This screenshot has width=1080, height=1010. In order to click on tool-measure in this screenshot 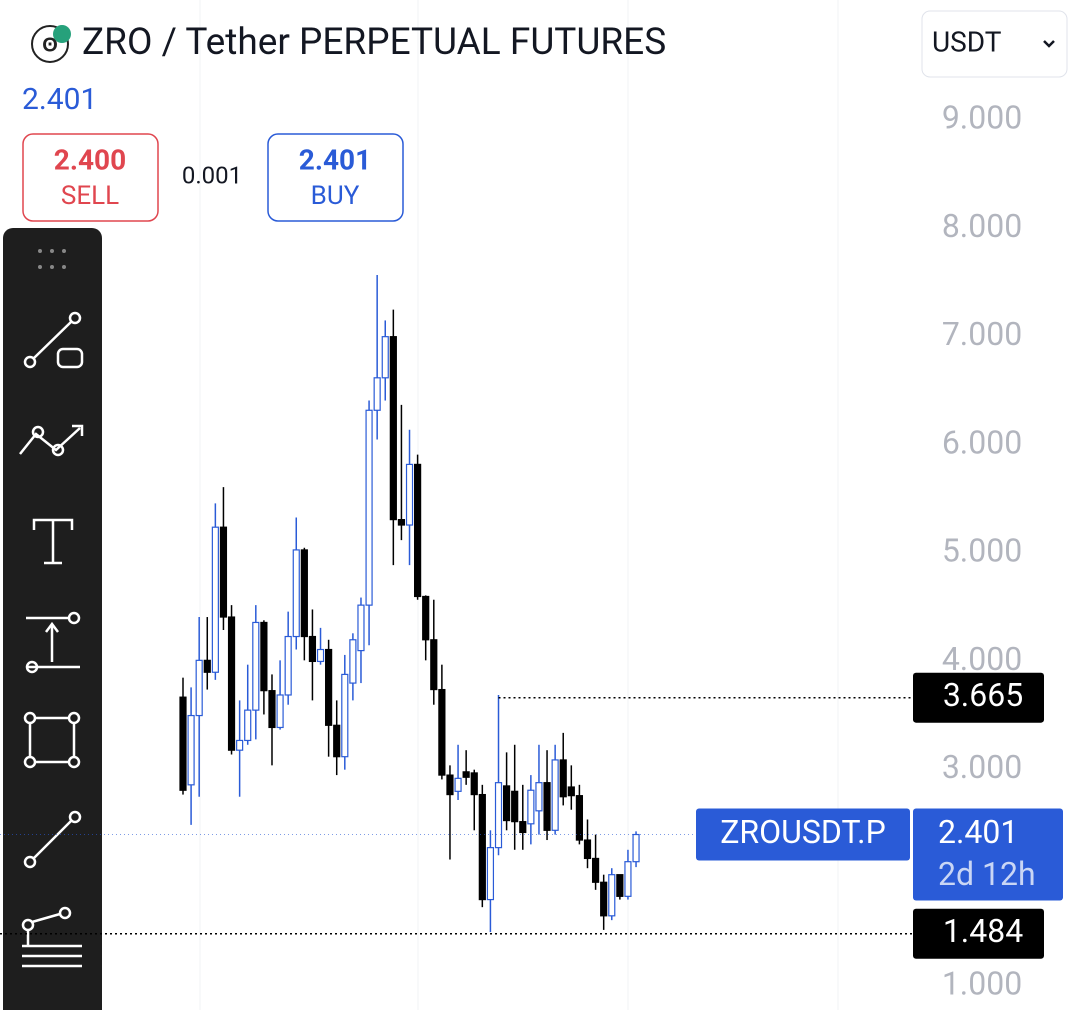, I will do `click(53, 642)`.